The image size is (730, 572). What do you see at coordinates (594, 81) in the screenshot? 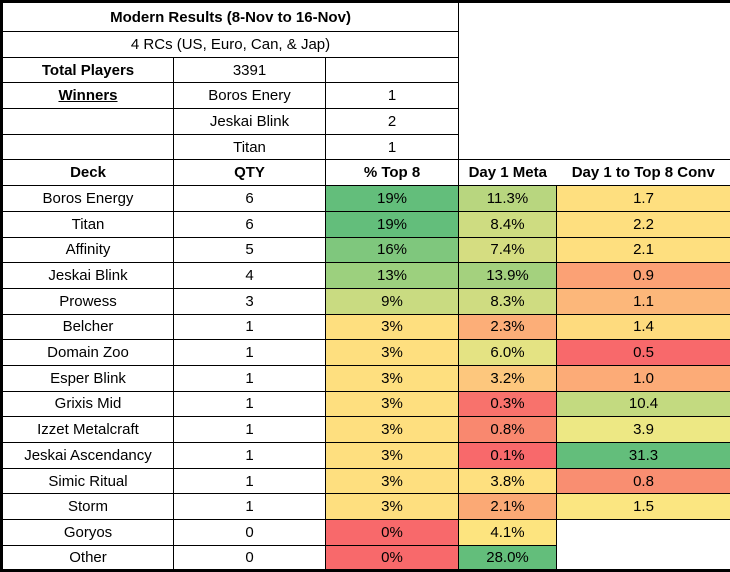
I see `empty-top-right-region` at bounding box center [594, 81].